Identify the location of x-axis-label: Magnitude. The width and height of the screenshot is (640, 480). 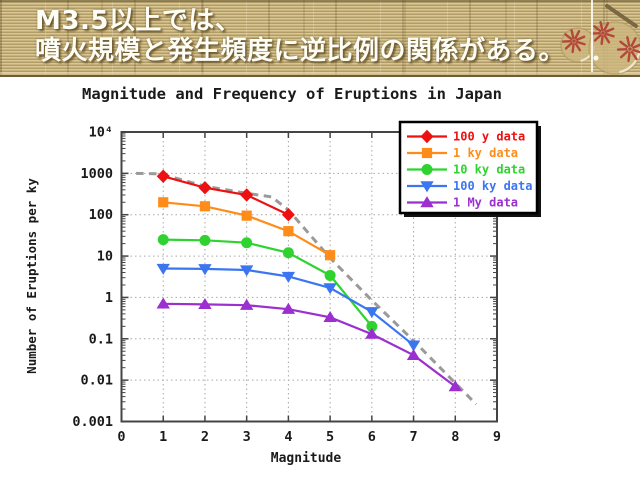
(306, 458).